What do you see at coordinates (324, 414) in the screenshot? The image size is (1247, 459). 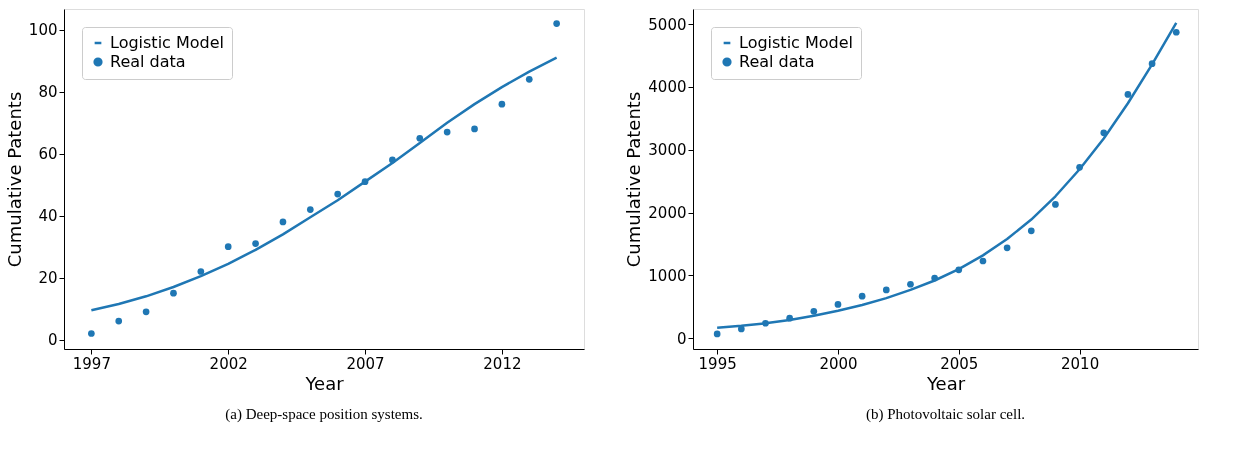 I see `text: (a) Deep-space position systems.` at bounding box center [324, 414].